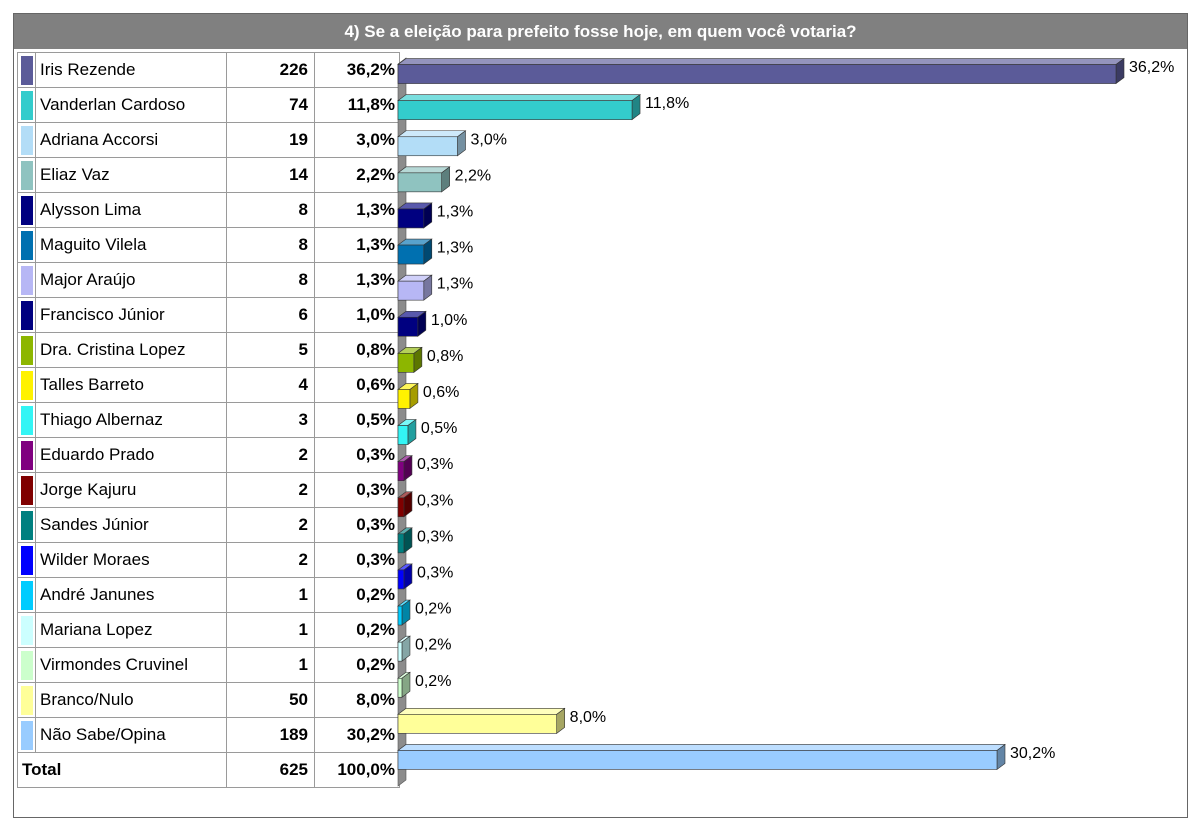 The image size is (1200, 831). Describe the element at coordinates (445, 356) in the screenshot. I see `data-label: 0,8%` at that location.